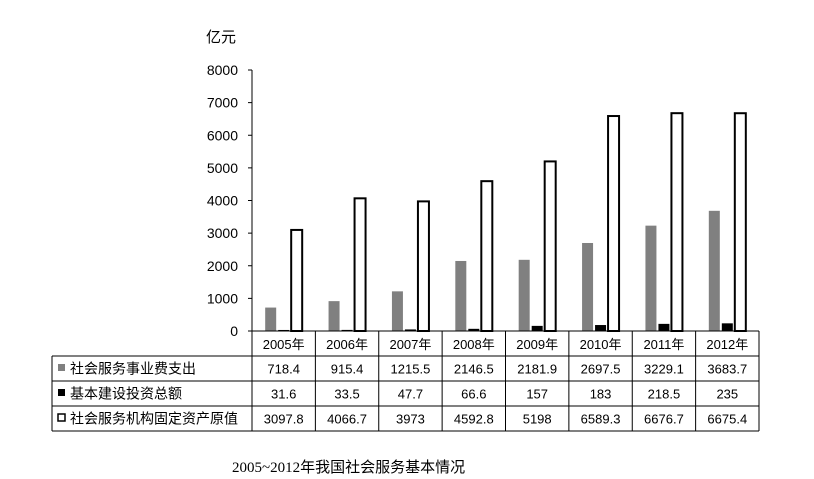  I want to click on x-category-label: 2008年, so click(474, 344).